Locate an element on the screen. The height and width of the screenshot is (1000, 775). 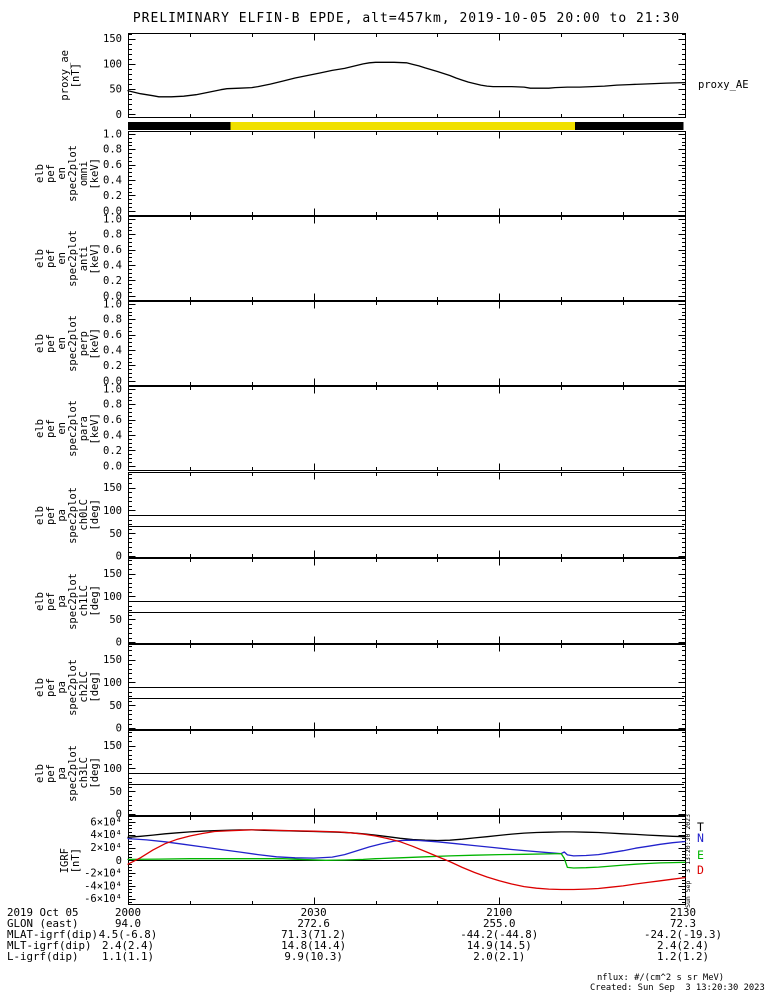
en-spec-anti-ytick-label: 0.2 is located at coordinates (112, 281).